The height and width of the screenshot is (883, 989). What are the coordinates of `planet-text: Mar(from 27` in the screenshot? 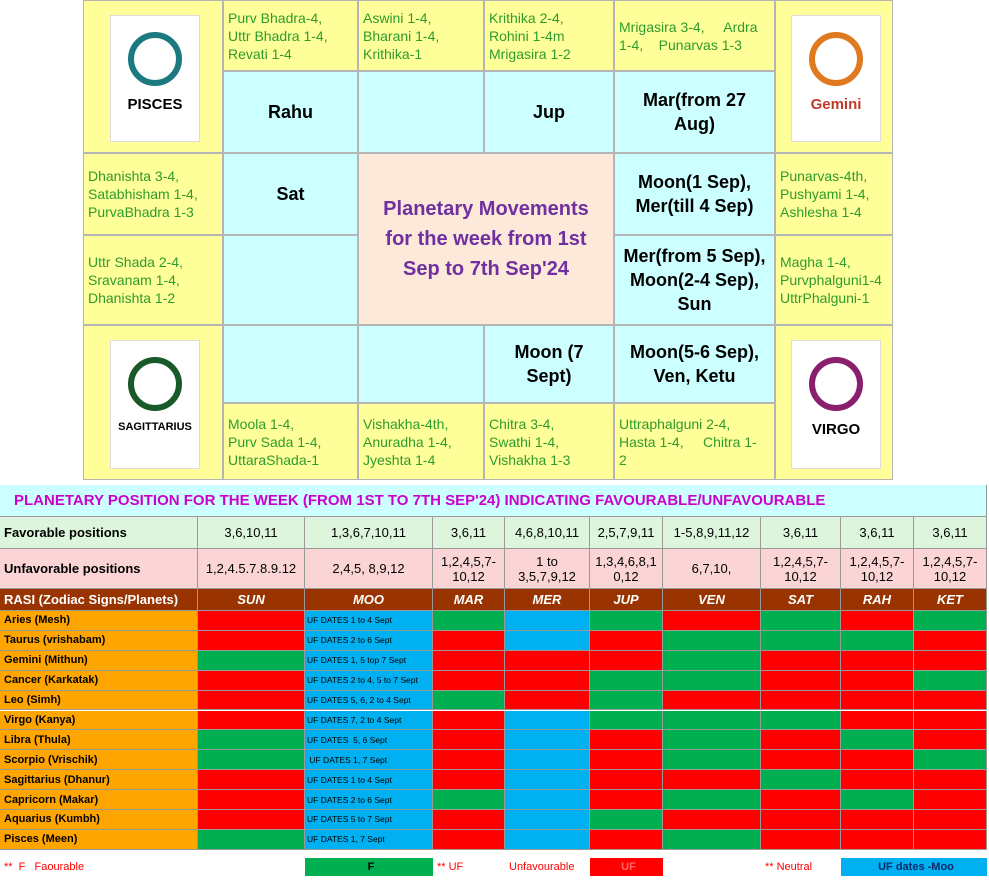 It's located at (694, 100).